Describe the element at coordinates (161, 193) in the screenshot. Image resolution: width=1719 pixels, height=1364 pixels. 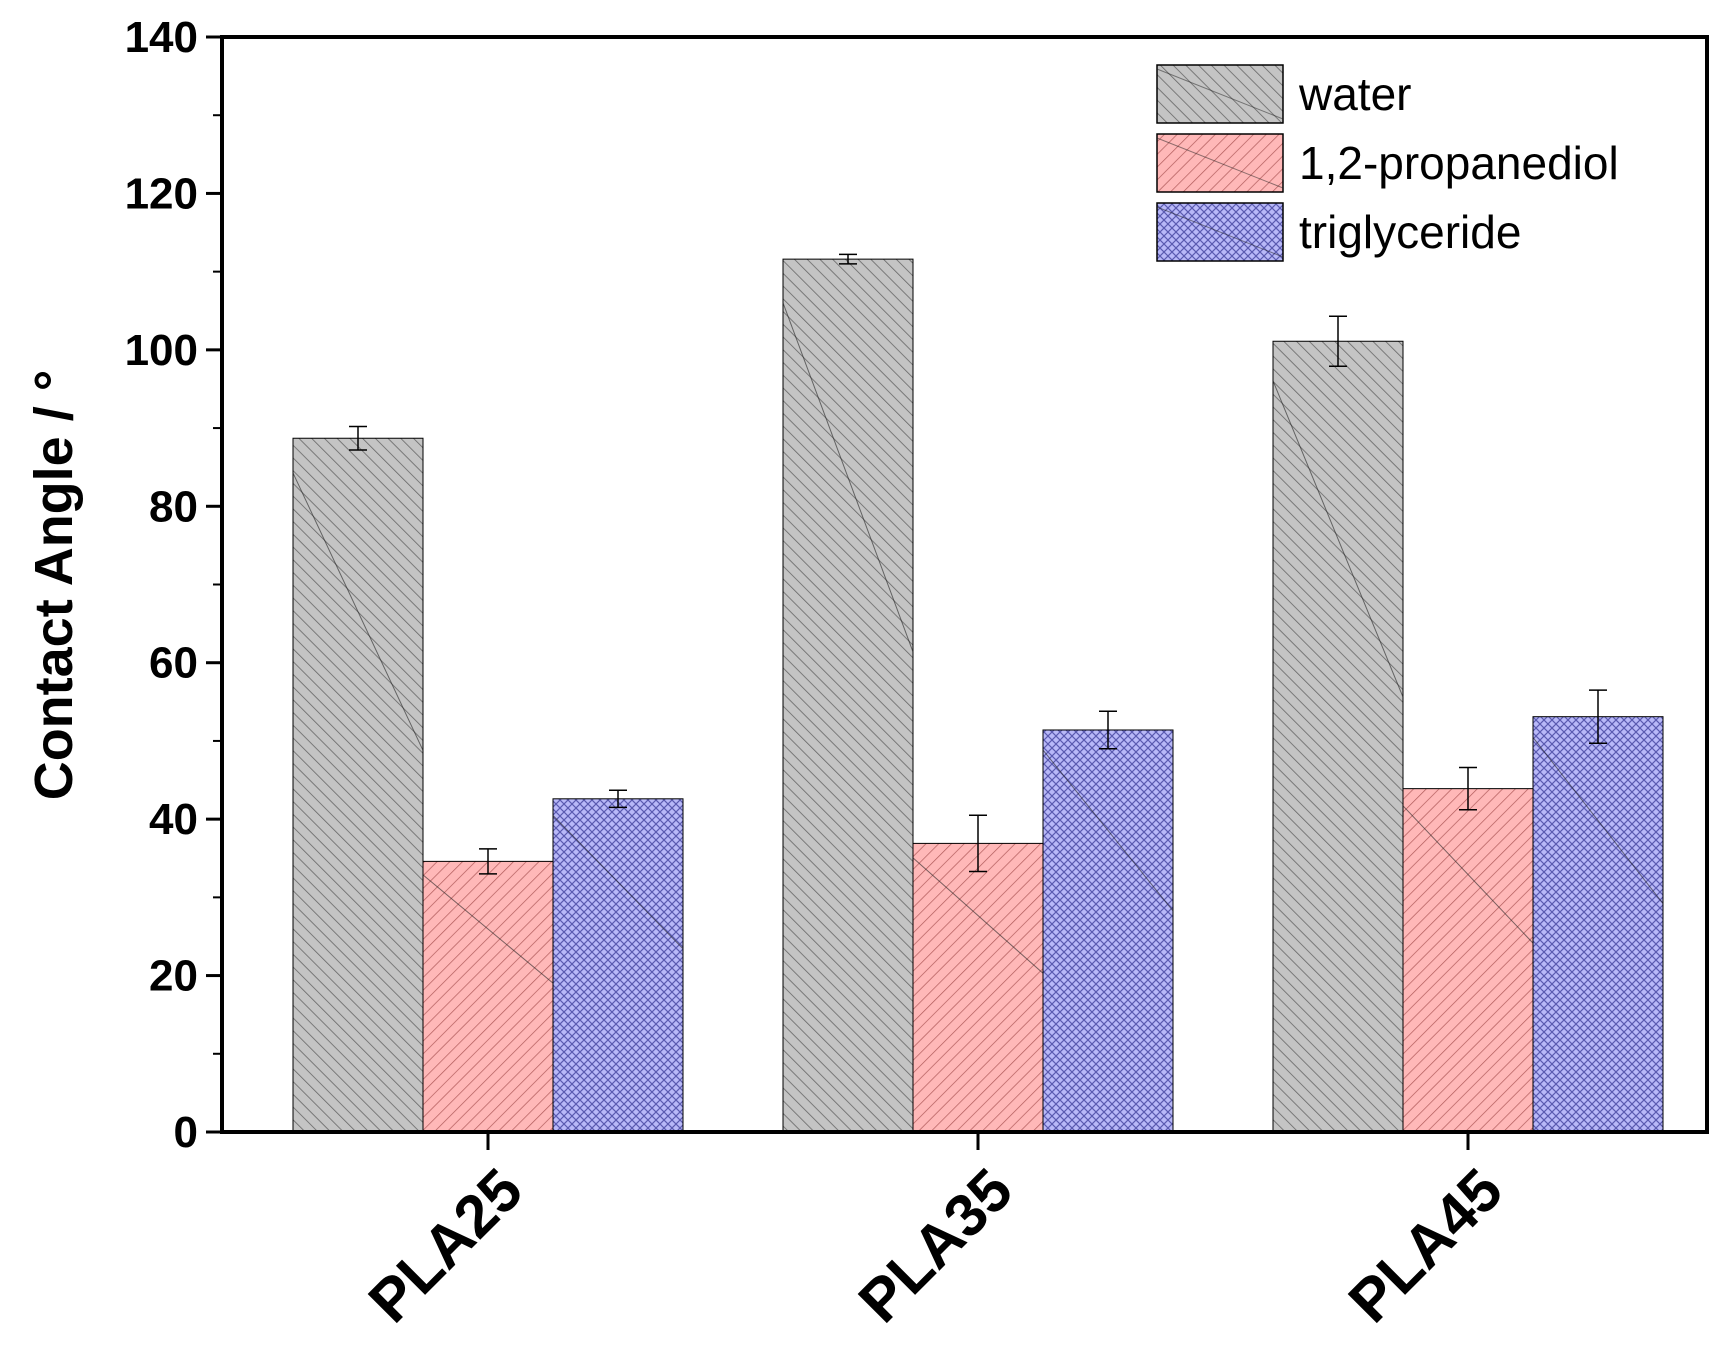
I see `y-tick-label: 120` at that location.